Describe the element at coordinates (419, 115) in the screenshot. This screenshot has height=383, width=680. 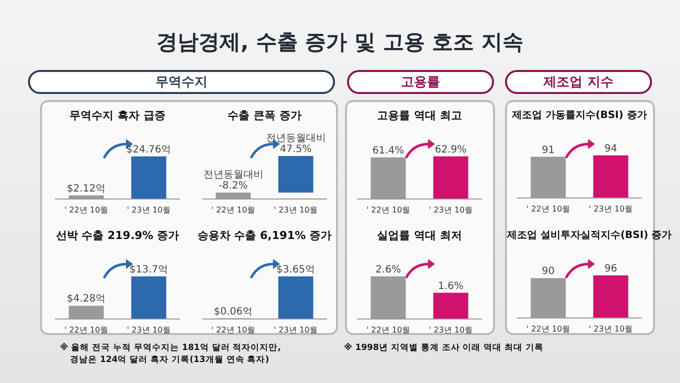
I see `chart-title: 고용률 역대 최고` at that location.